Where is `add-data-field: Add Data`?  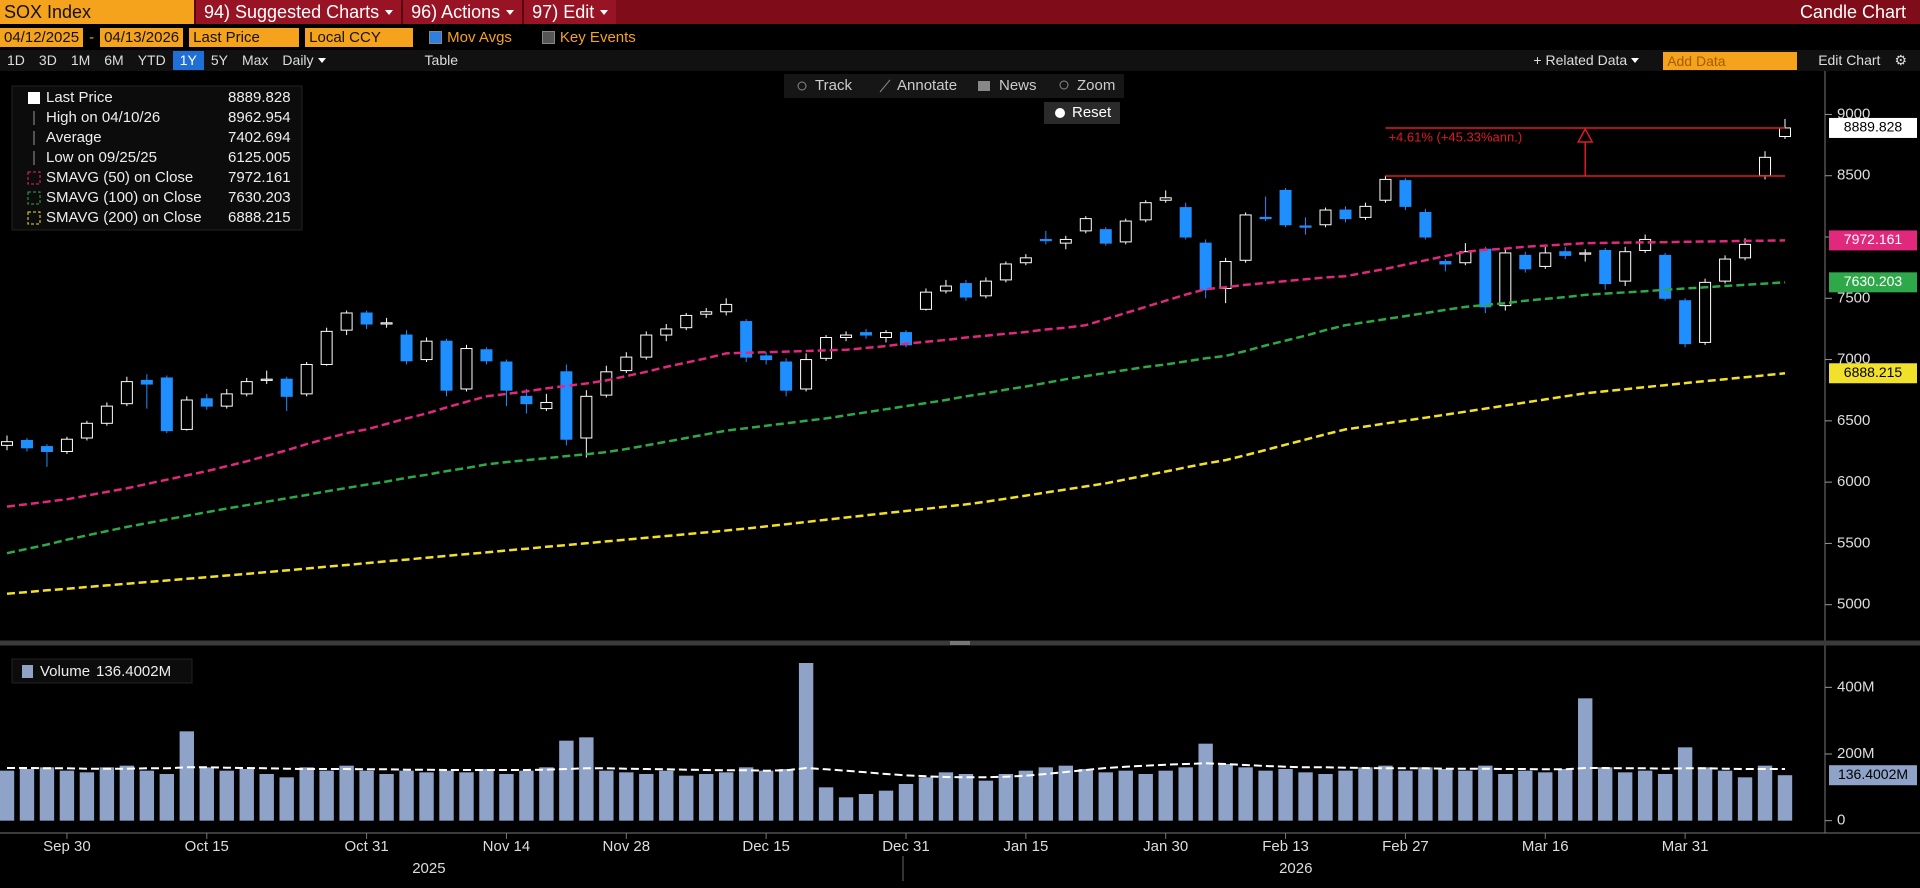 add-data-field: Add Data is located at coordinates (1730, 60).